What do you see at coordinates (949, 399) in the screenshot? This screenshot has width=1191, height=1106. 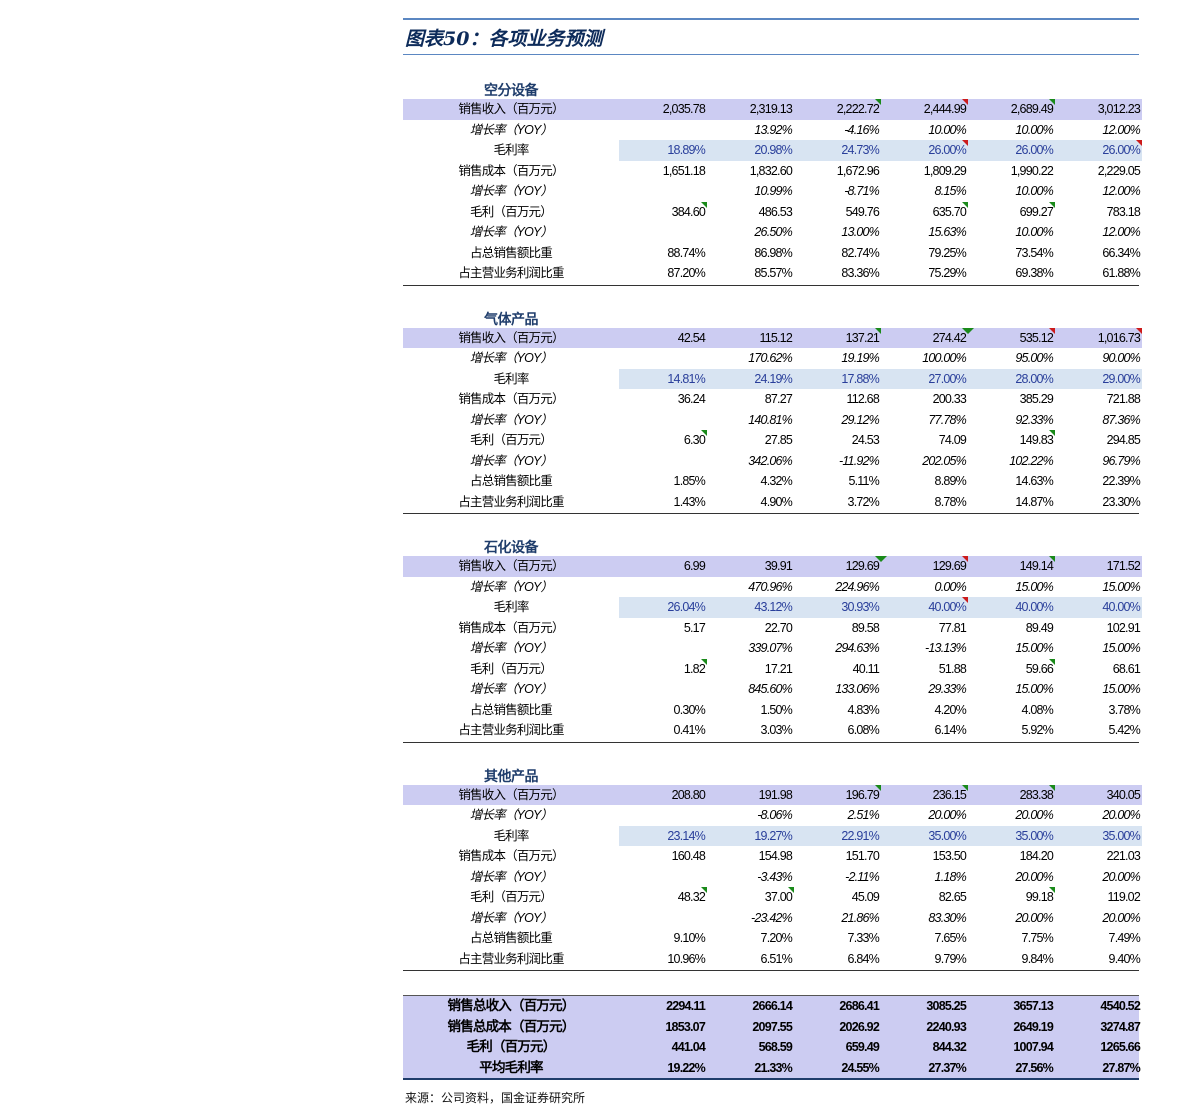 I see `table-cell: 200.33` at bounding box center [949, 399].